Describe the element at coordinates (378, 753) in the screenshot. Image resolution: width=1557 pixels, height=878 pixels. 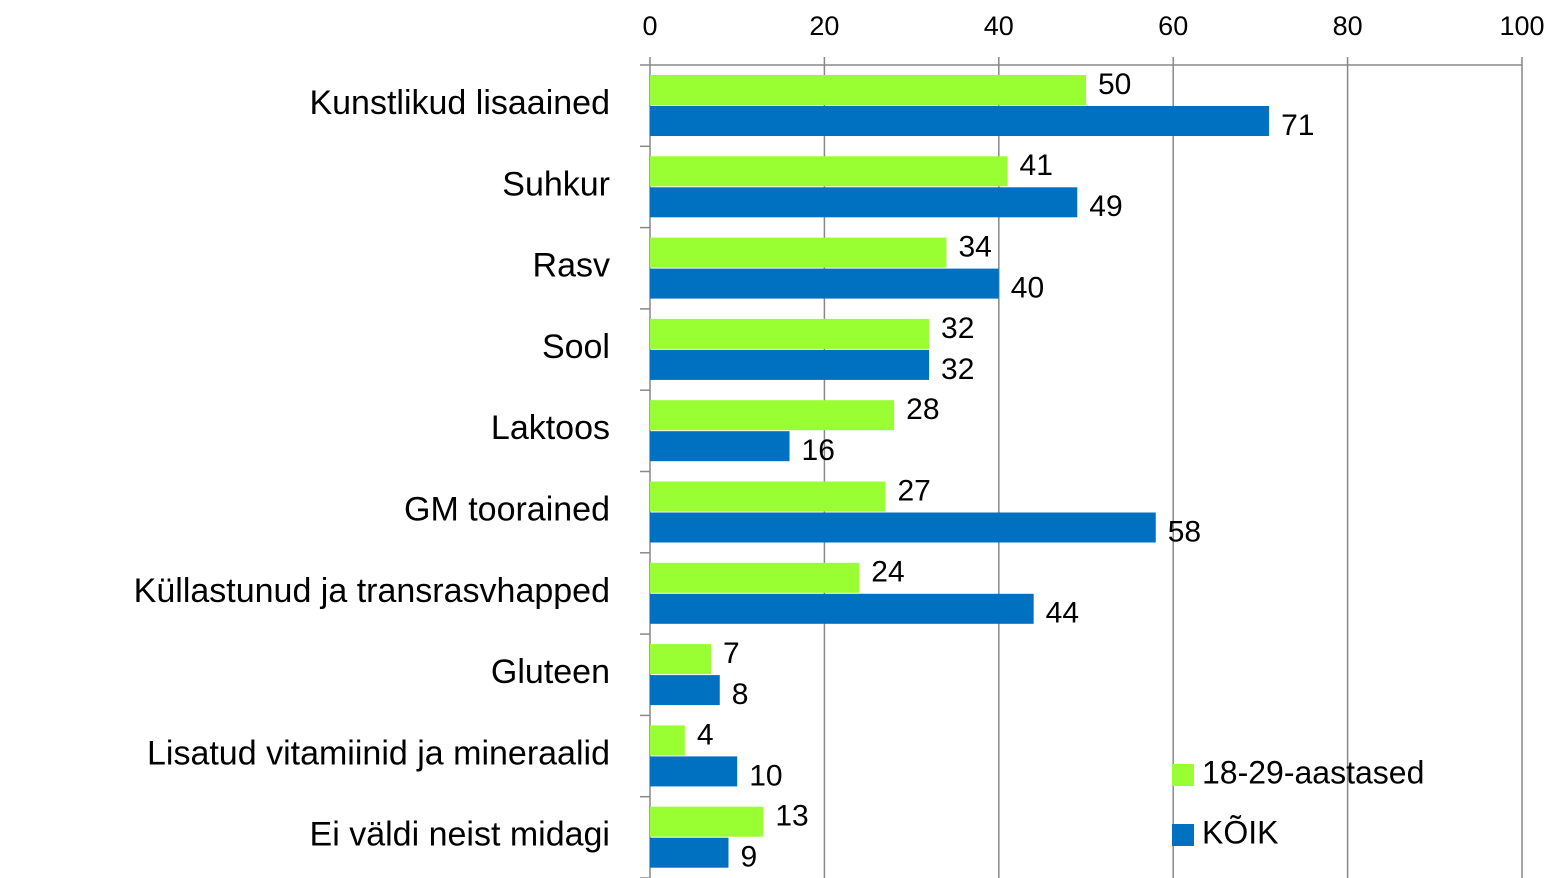
I see `y-tick-label: Lisatud vitamiinid ja mineraalid` at that location.